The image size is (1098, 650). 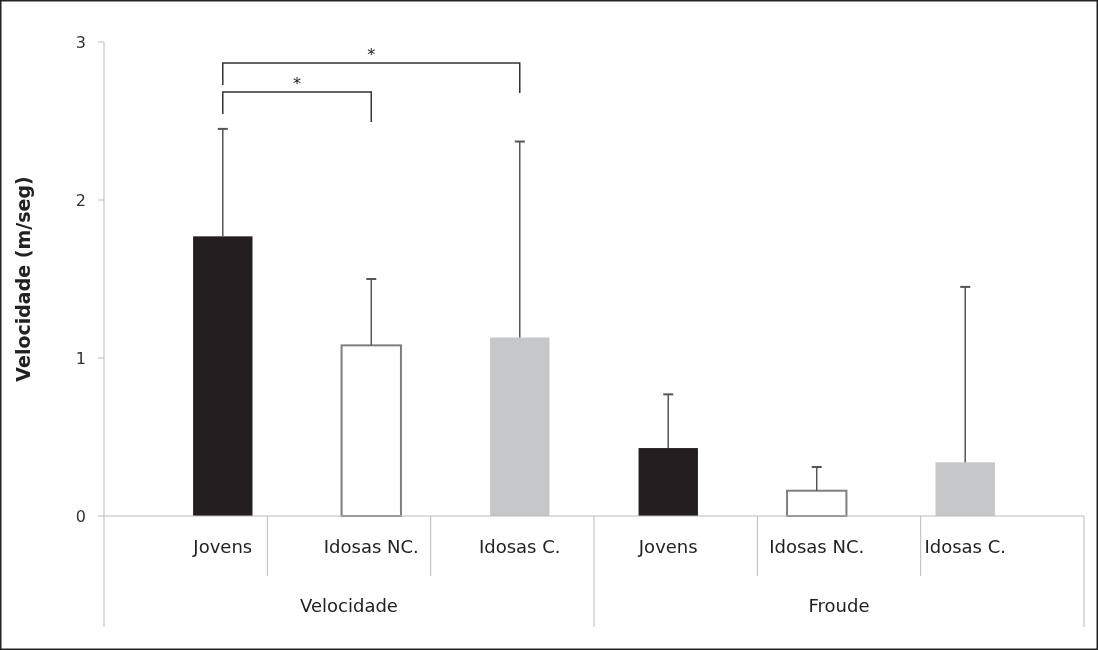 What do you see at coordinates (297, 98) in the screenshot?
I see `significance-bracket: *` at bounding box center [297, 98].